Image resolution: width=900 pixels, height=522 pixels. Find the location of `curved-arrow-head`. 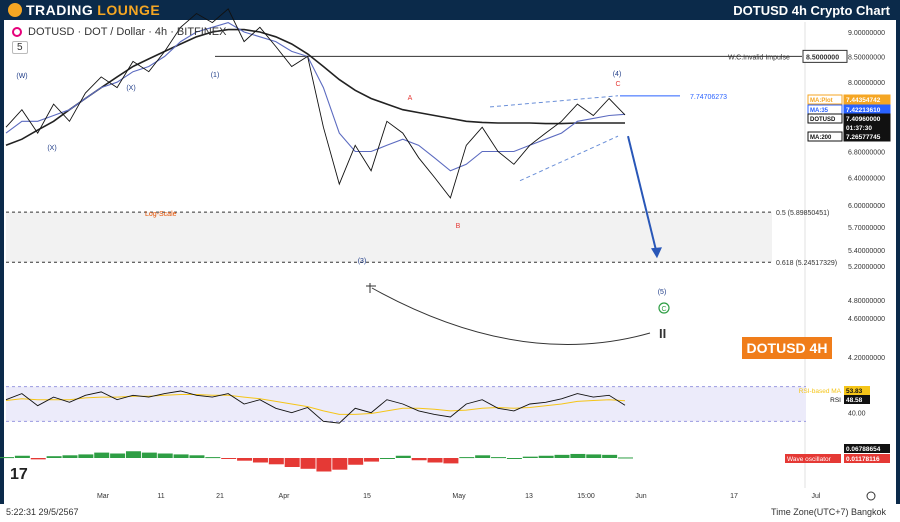

curved-arrow-head is located at coordinates (371, 288).